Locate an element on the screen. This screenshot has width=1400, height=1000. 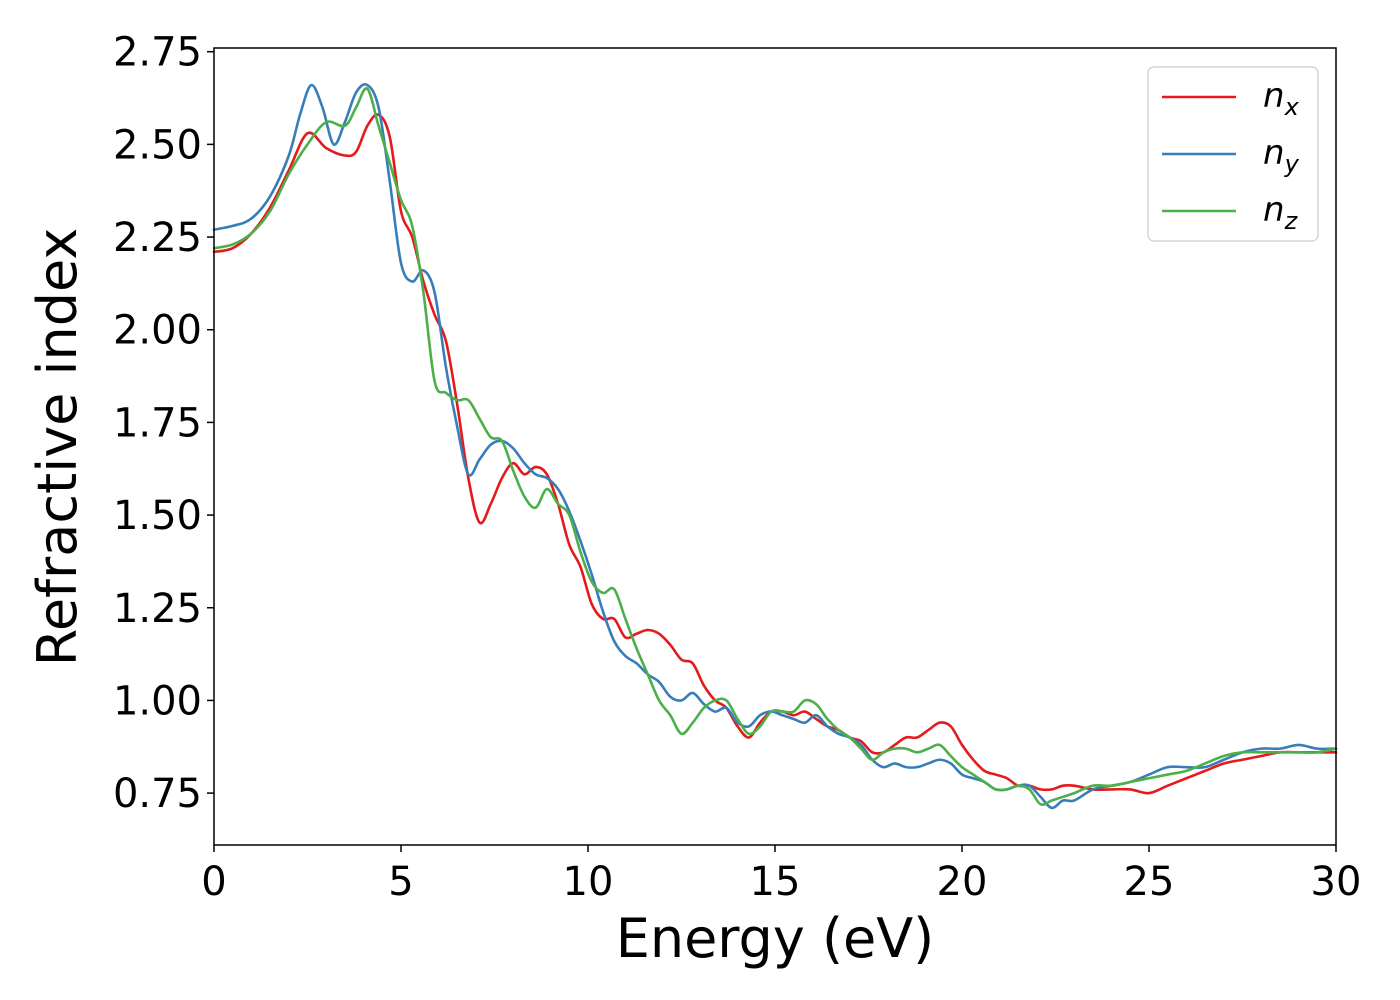
y-tick-label: 0.75 is located at coordinates (157, 794).